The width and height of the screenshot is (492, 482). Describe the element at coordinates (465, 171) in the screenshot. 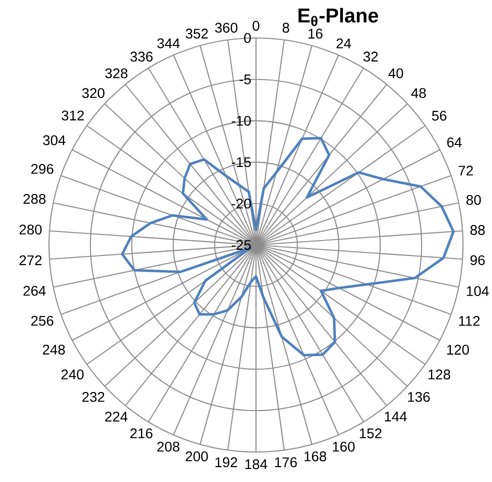

I see `spoke-label: 72` at that location.